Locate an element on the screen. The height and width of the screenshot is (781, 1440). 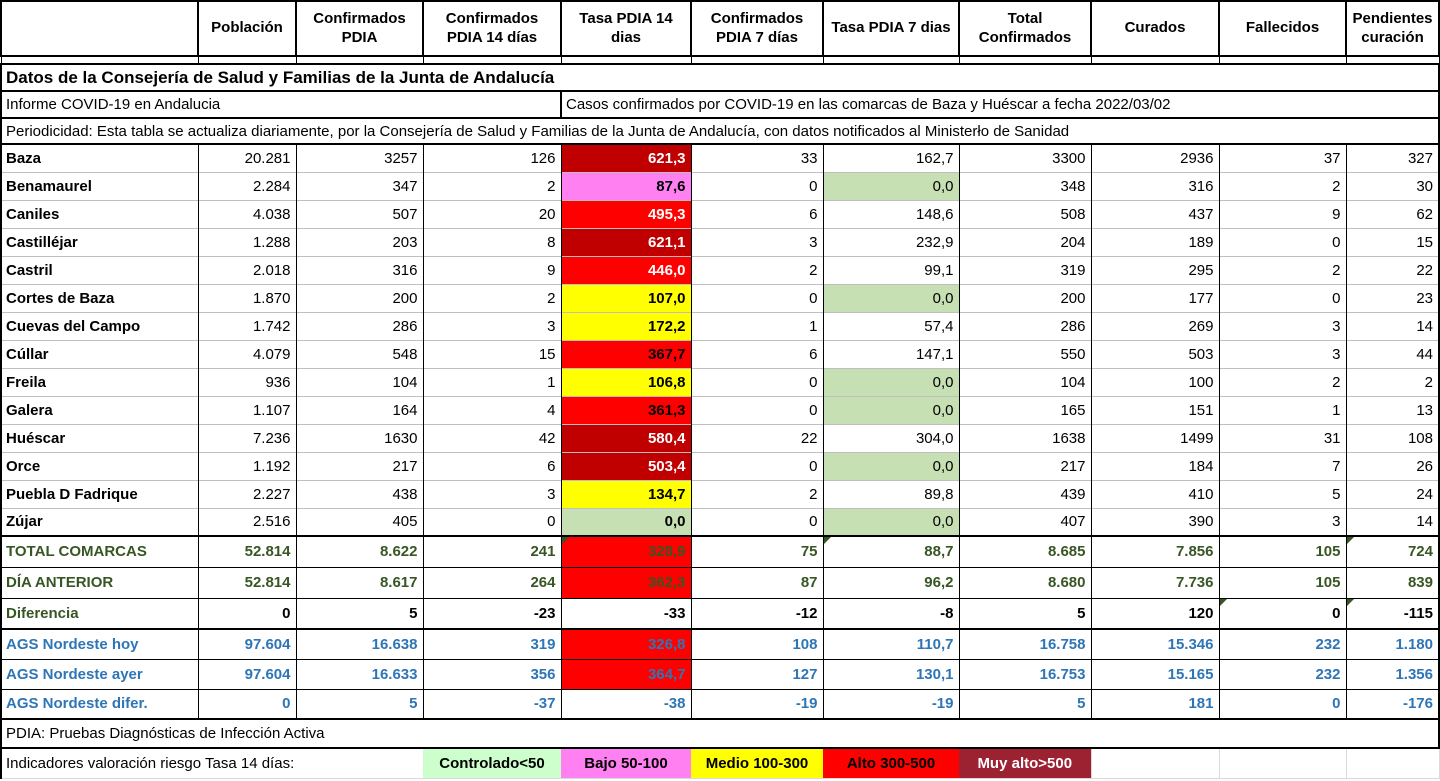
cell-puebla-d-fadrique-tasa14: 134,7 is located at coordinates (626, 493).